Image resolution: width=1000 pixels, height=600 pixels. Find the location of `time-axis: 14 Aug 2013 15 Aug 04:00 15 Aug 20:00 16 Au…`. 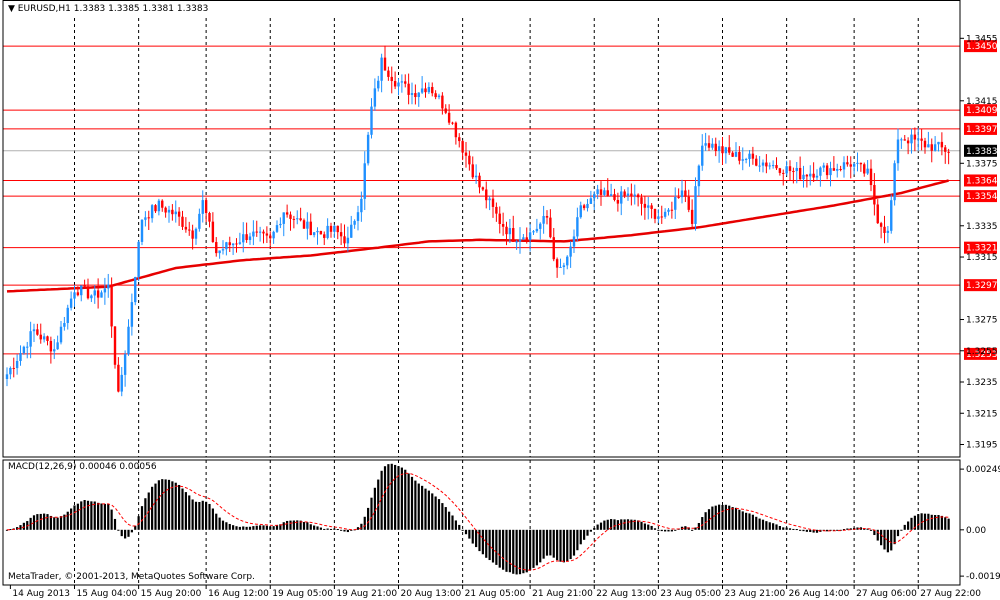

time-axis: 14 Aug 2013 15 Aug 04:00 15 Aug 20:00 16 Au… is located at coordinates (495, 592).